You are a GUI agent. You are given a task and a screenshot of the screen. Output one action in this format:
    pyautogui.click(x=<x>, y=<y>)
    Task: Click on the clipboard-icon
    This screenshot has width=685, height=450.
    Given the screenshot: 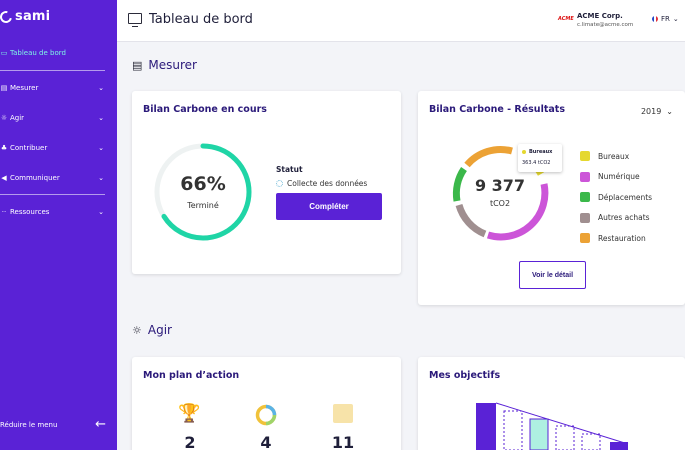 What is the action you would take?
    pyautogui.click(x=343, y=413)
    